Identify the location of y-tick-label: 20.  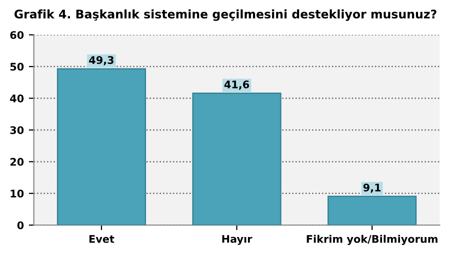
(17, 162).